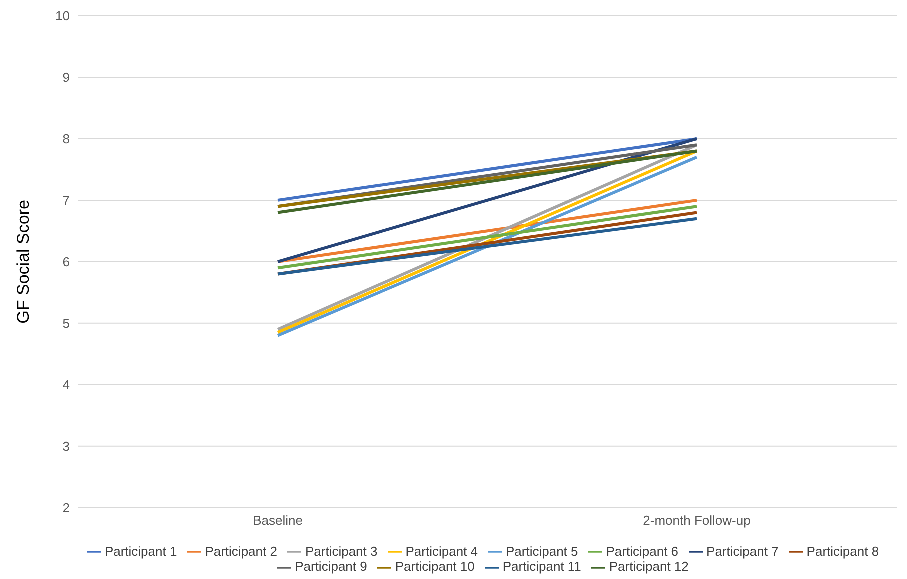 Image resolution: width=907 pixels, height=579 pixels. I want to click on legend-label: Participant 11, so click(542, 566).